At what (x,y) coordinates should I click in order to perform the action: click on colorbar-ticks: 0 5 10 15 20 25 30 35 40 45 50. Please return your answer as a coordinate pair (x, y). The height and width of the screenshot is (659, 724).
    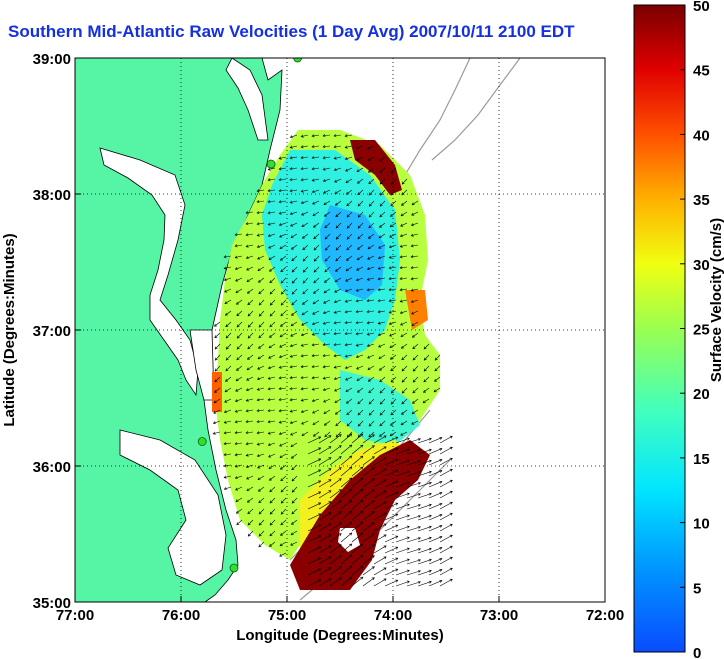
    Looking at the image, I should click on (695, 329).